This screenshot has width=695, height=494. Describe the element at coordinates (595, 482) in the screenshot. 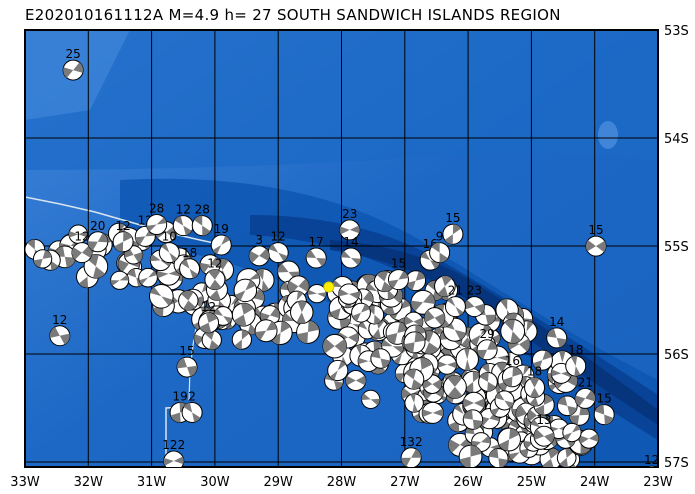

I see `lon-tick-label: 24W` at that location.